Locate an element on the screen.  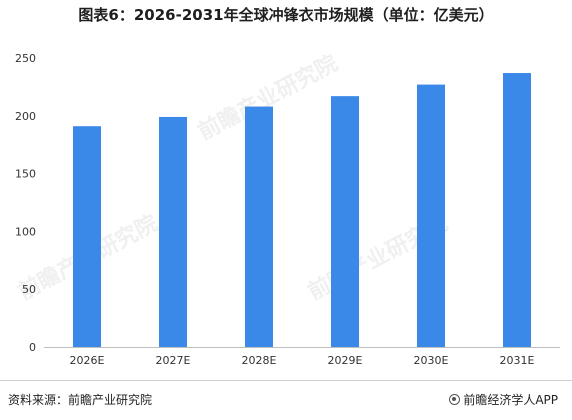
chart-title: 图表6：2026-2031年全球冲锋衣市场规模（单位：亿美元） is located at coordinates (286, 15).